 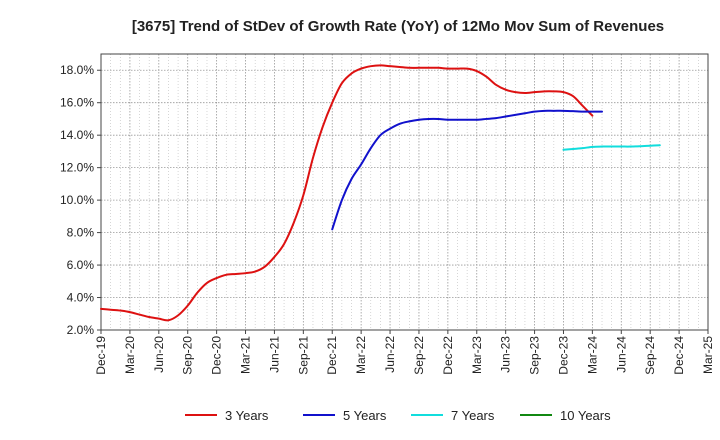 What do you see at coordinates (274, 354) in the screenshot?
I see `x-tick-label: Jun-21` at bounding box center [274, 354].